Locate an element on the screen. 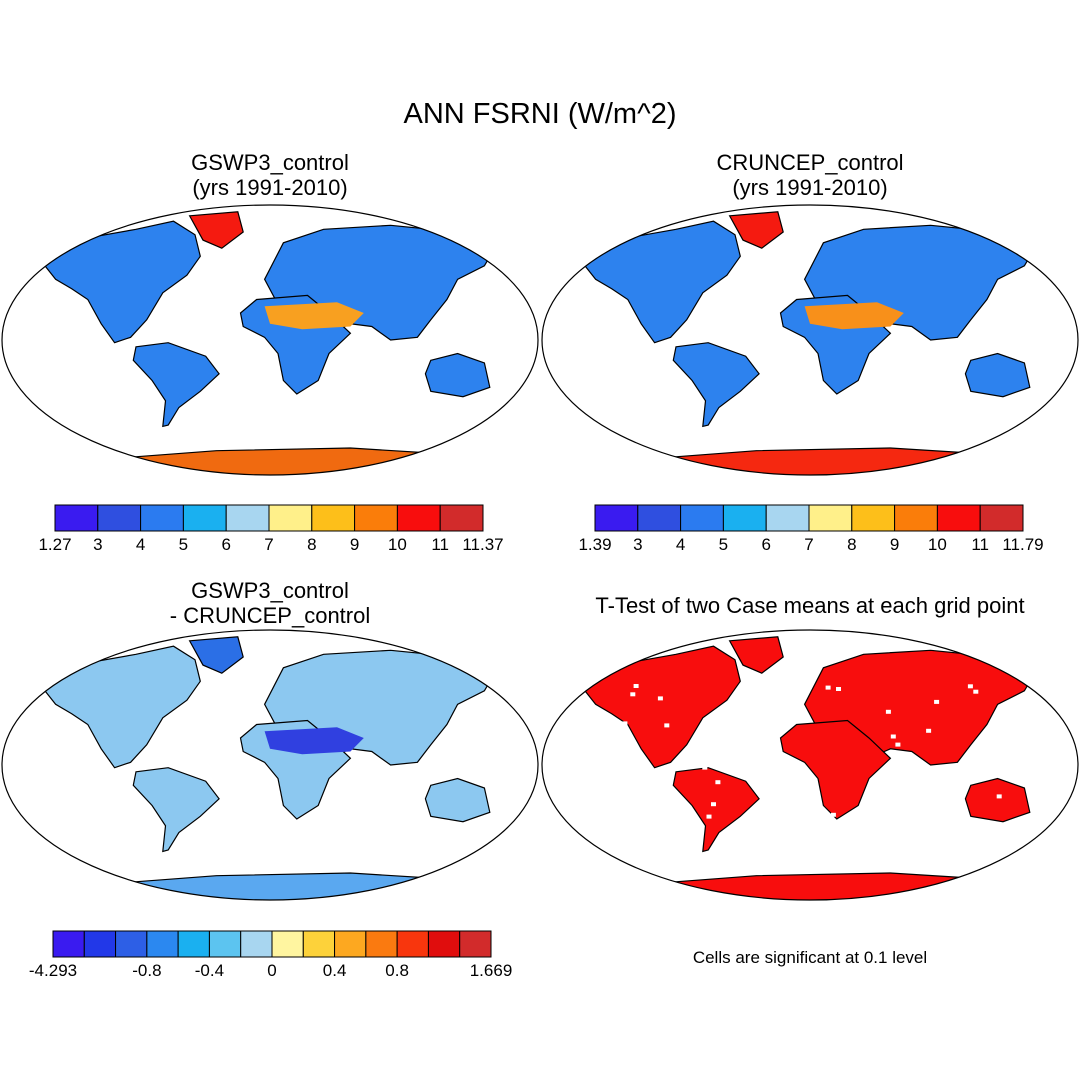 This screenshot has width=1080, height=1080. panel-2-title: CRUNCEP_control (yrs 1991-2010) is located at coordinates (810, 175).